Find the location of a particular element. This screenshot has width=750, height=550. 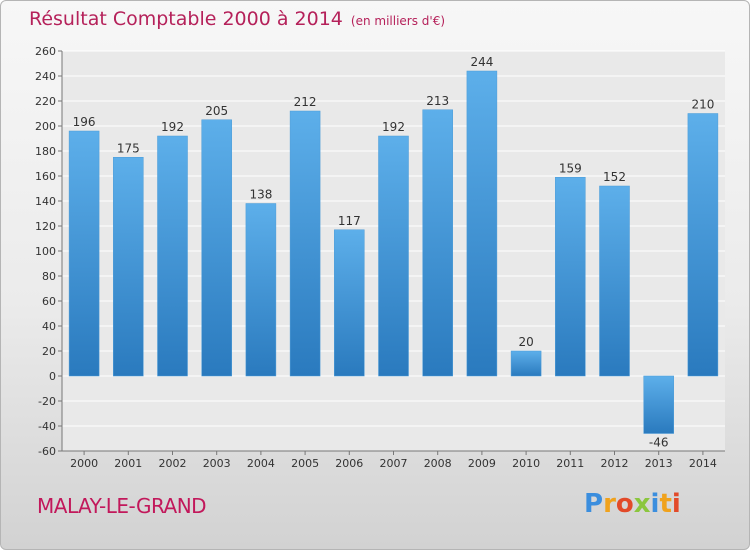

bar-2012 is located at coordinates (614, 281).